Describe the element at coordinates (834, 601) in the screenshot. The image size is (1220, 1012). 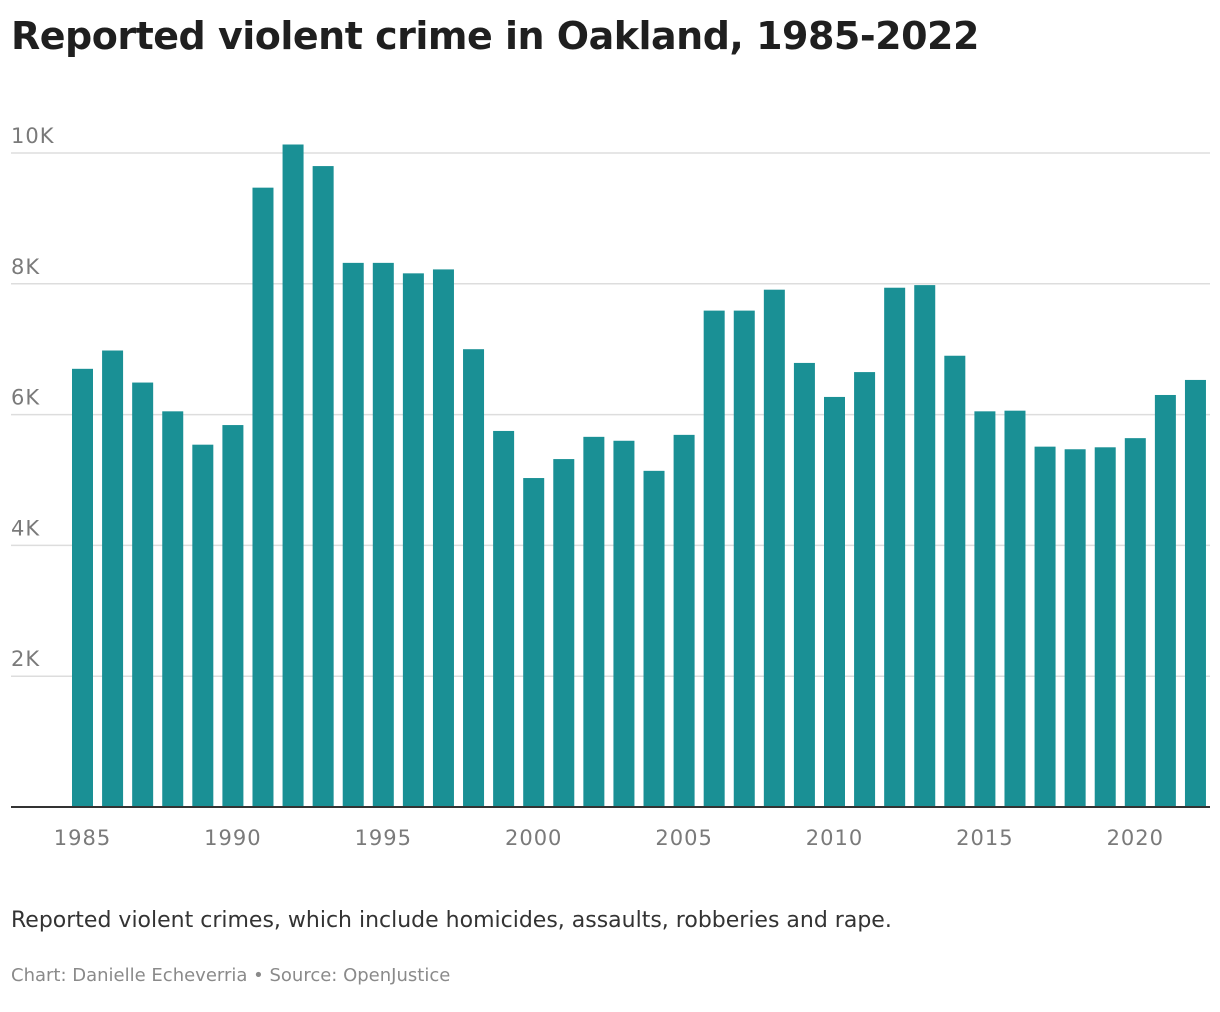
I see `bar-2010` at that location.